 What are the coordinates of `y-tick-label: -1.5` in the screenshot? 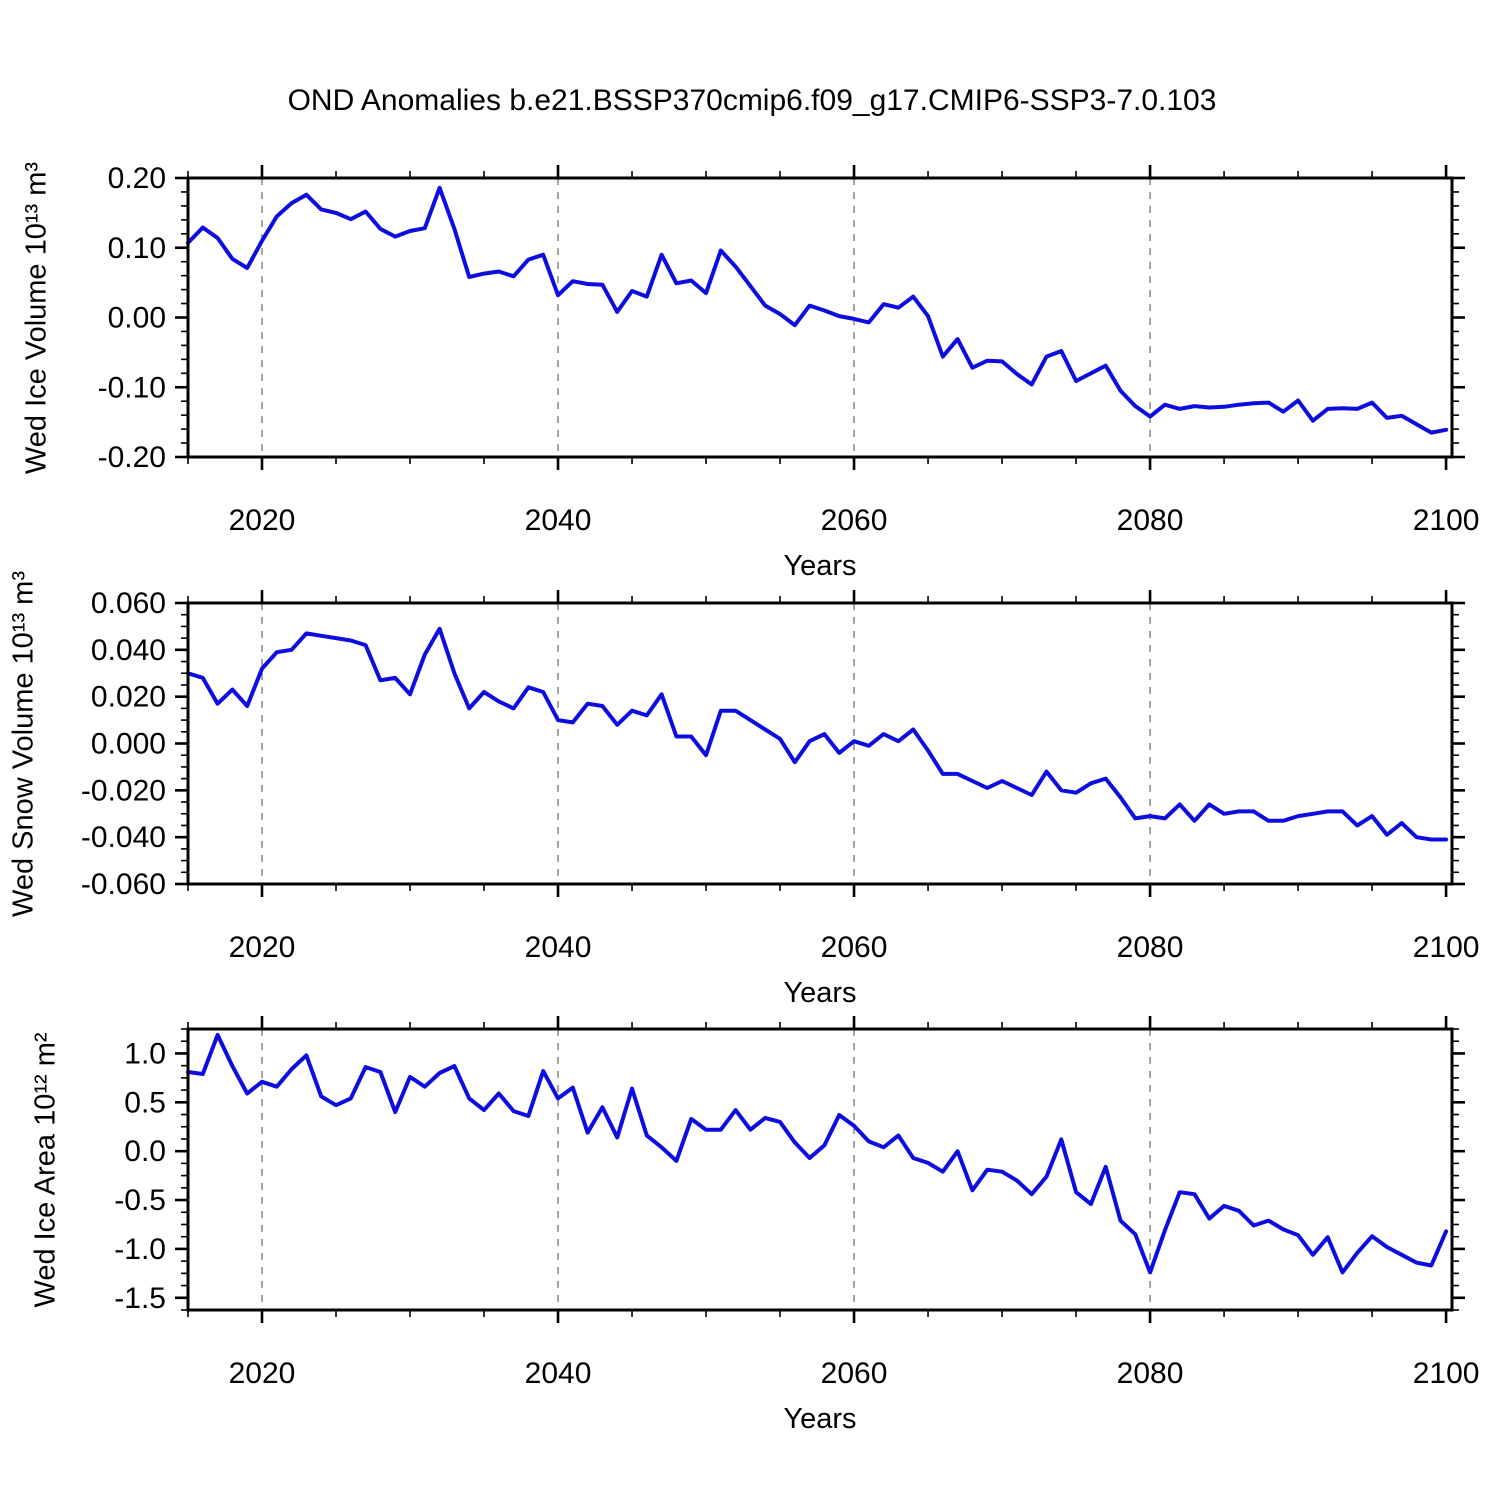 It's located at (140, 1298).